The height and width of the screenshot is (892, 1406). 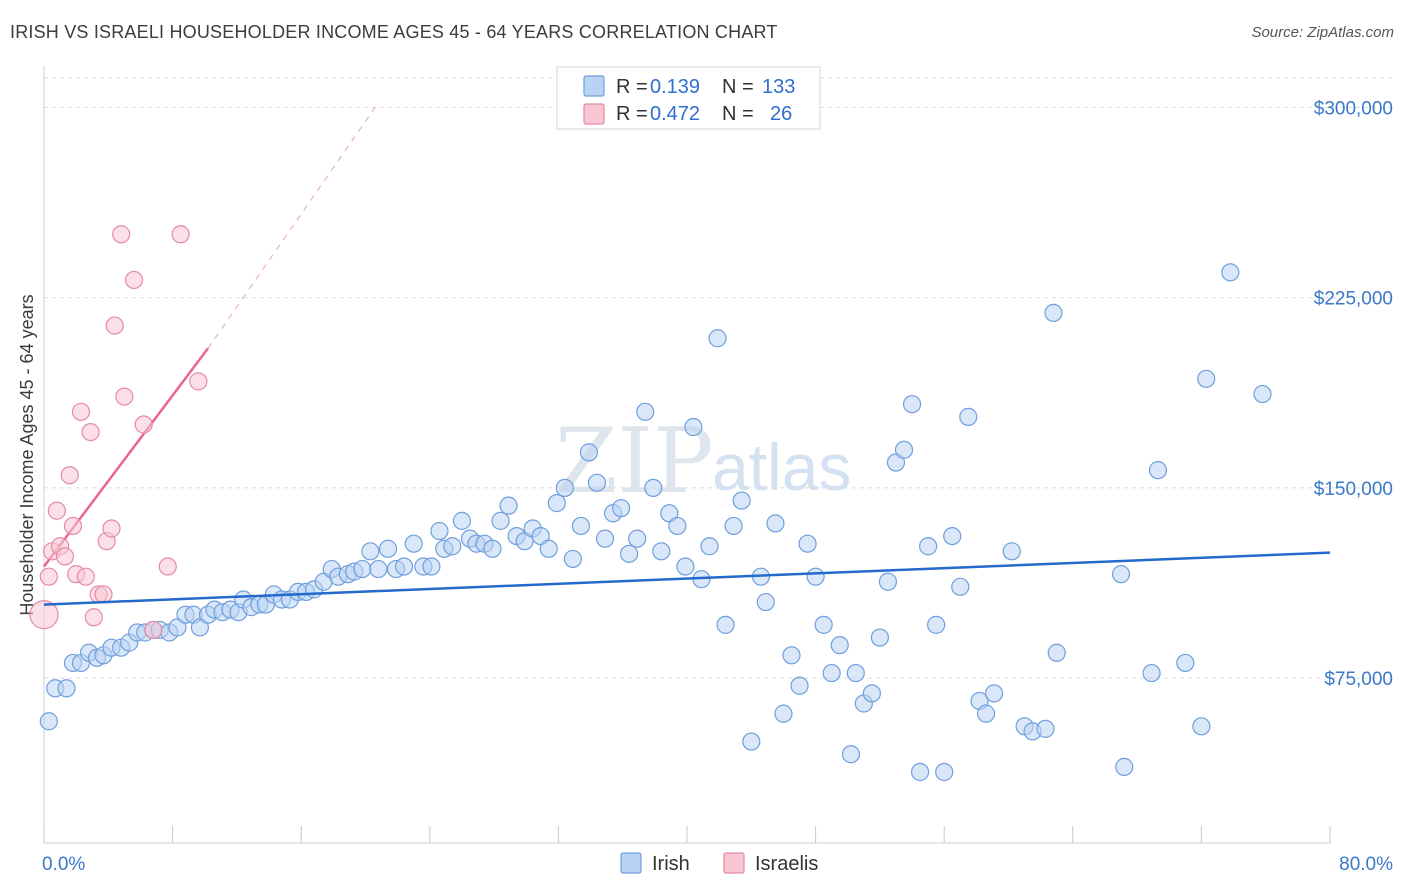 I want to click on irish-trend-solid, so click(x=687, y=578).